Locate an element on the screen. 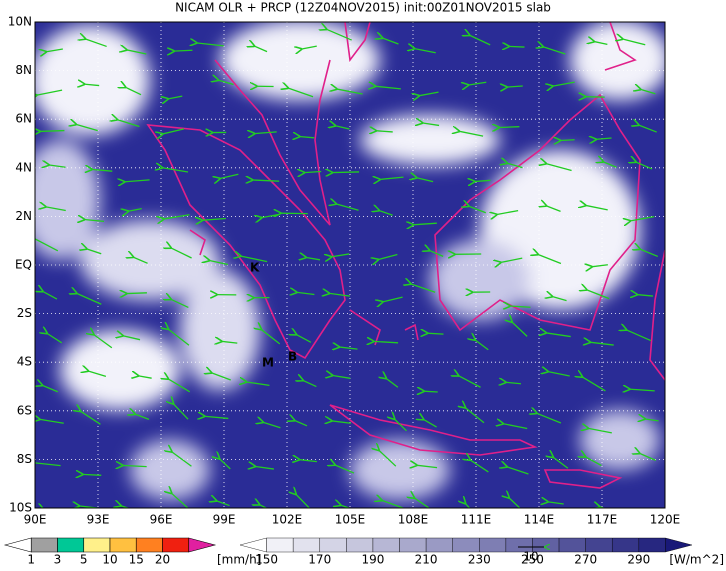 This screenshot has height=571, width=726. lon-label: 108E is located at coordinates (413, 520).